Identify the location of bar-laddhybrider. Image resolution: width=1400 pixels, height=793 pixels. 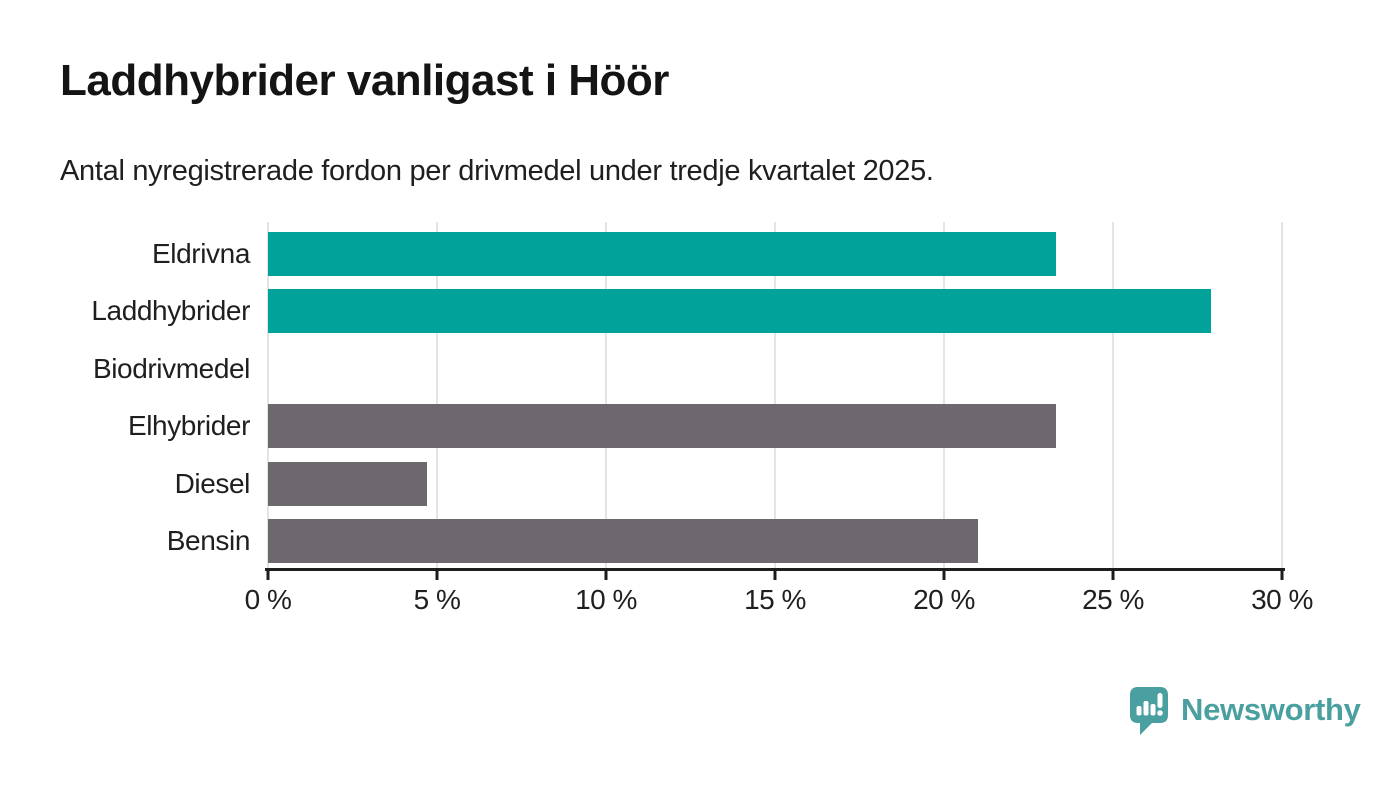
(740, 311).